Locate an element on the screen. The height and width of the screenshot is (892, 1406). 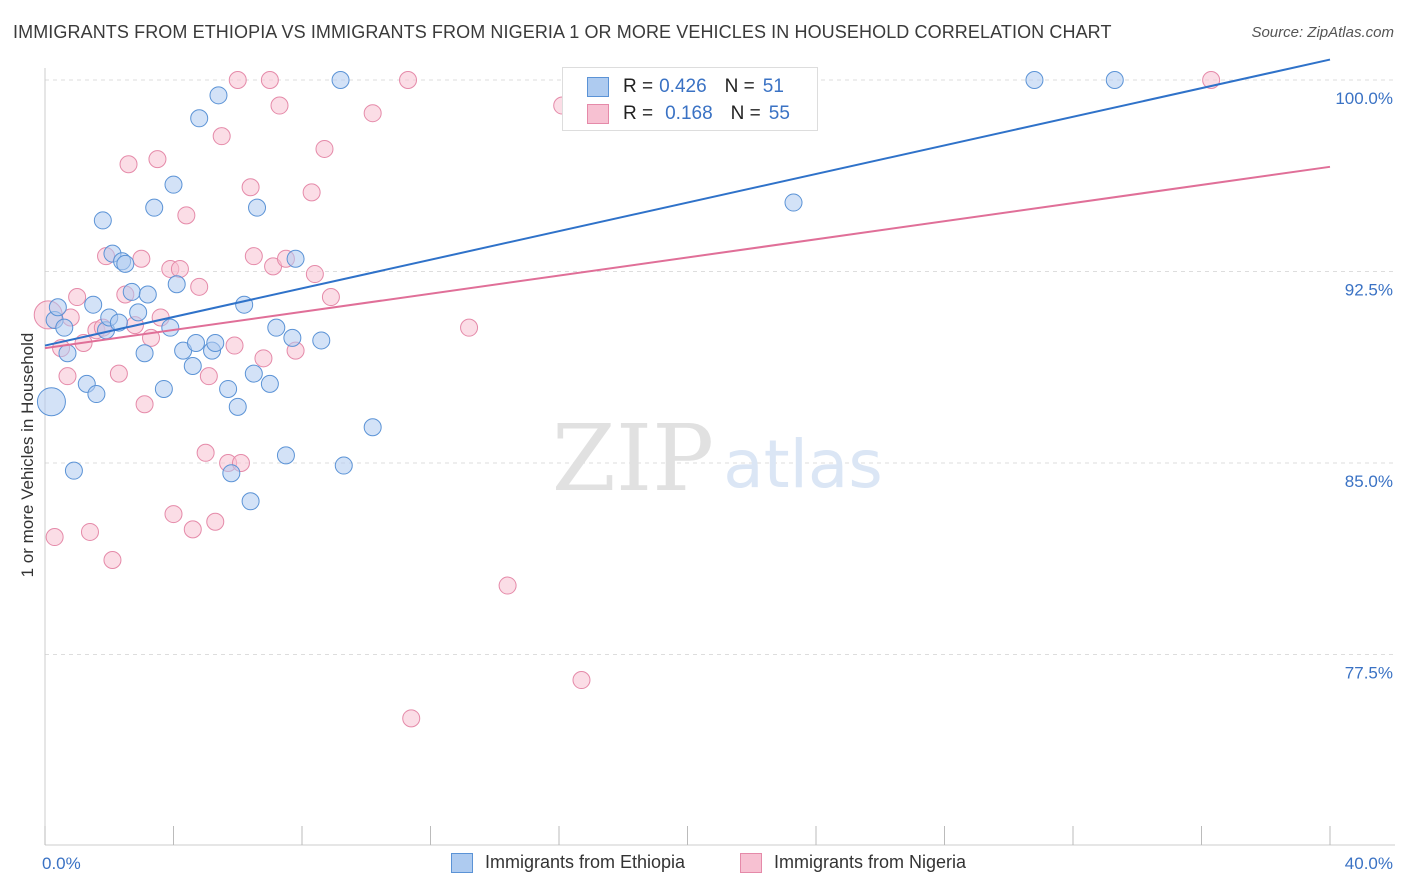
legend-item-ethiopia: Immigrants from Ethiopia is located at coordinates (568, 862).